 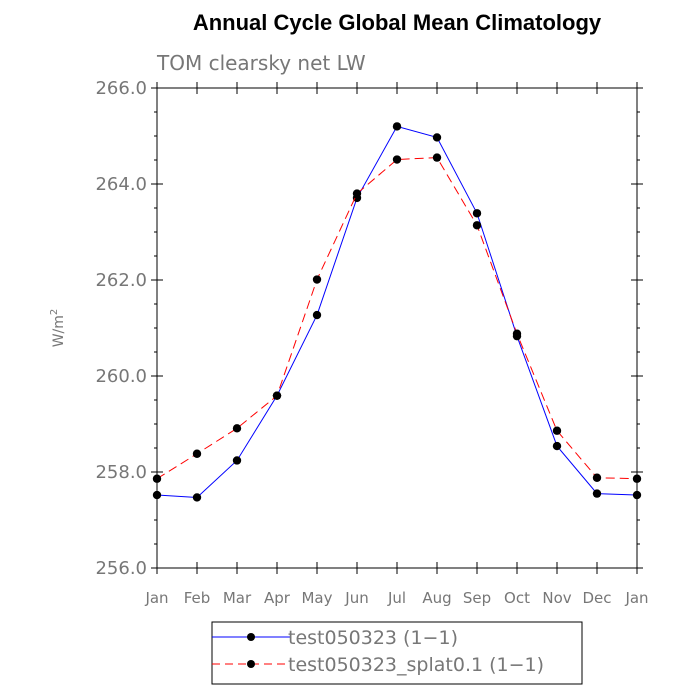 What do you see at coordinates (197, 598) in the screenshot?
I see `x-tick-label: Feb` at bounding box center [197, 598].